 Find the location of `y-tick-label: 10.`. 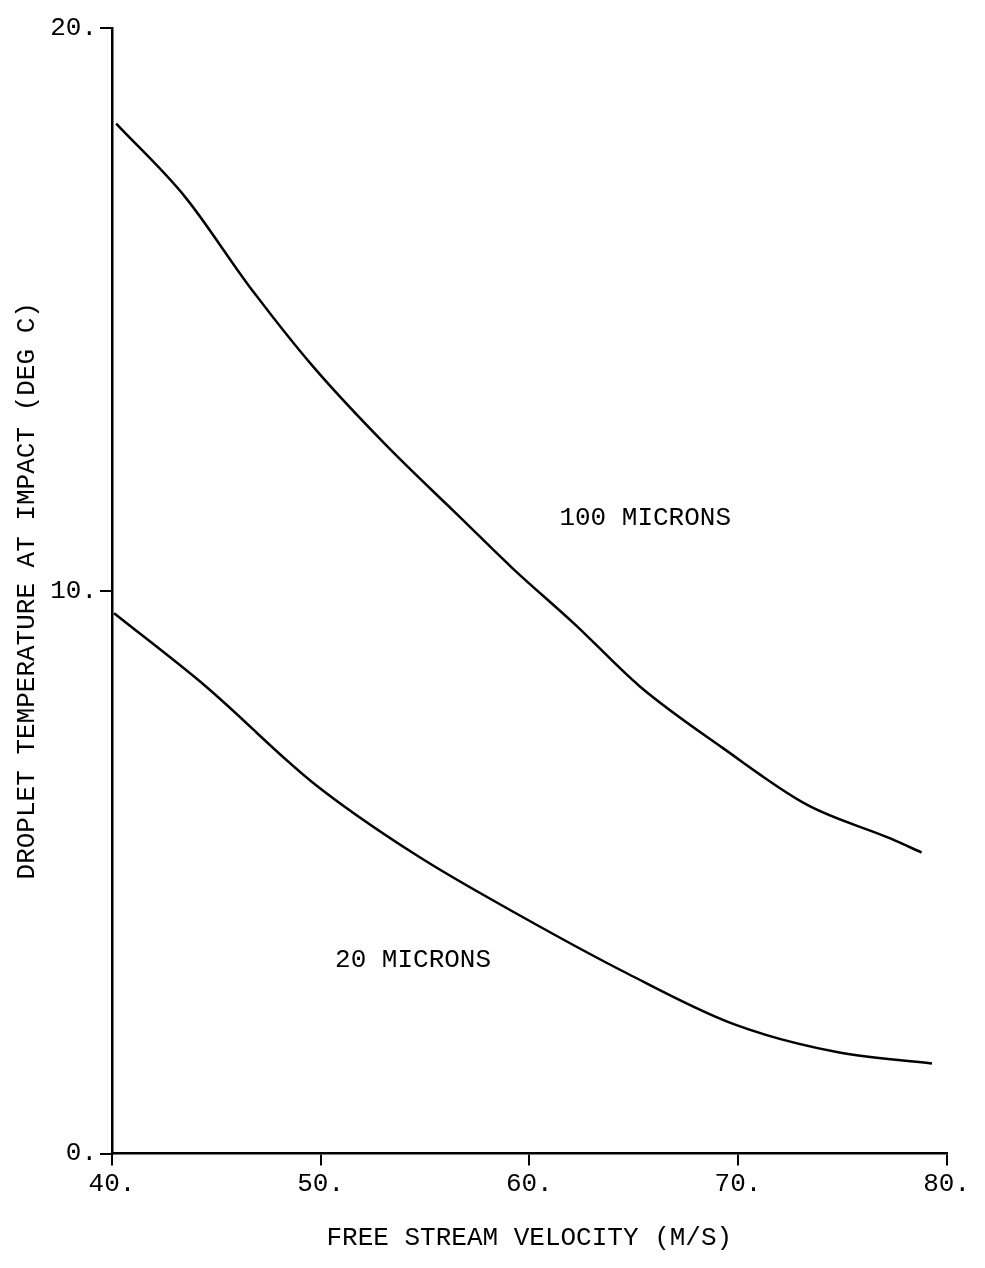

y-tick-label: 10. is located at coordinates (74, 590).